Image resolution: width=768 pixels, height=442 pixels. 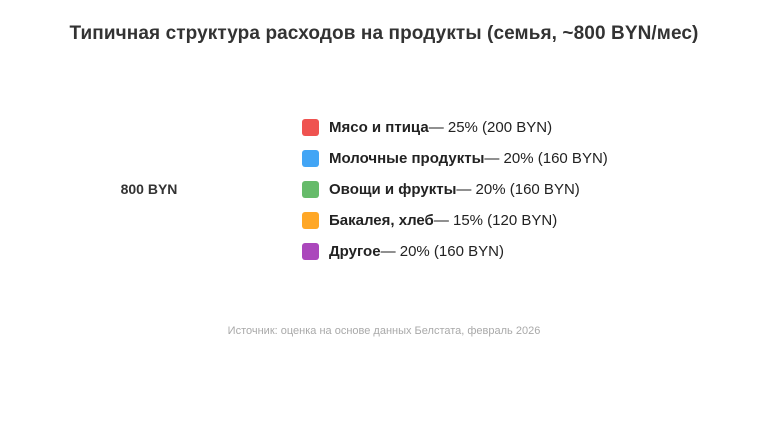 I want to click on legend-value-dairy: — 20% (160 BYN), so click(x=546, y=158).